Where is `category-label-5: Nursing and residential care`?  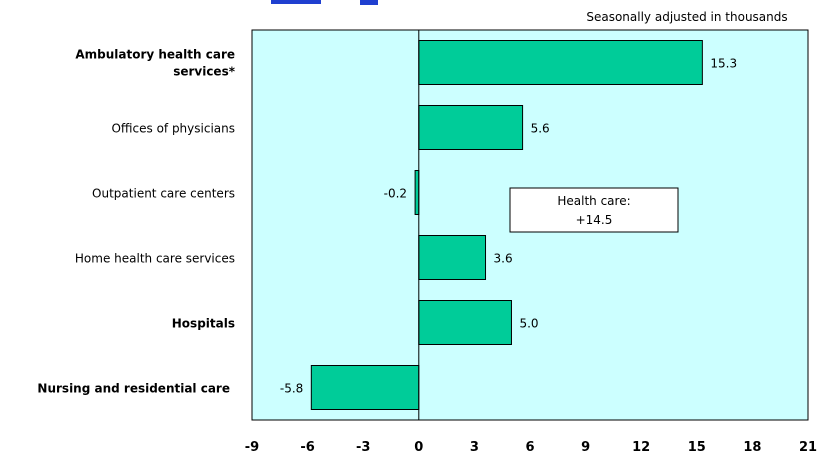
category-label-5: Nursing and residential care is located at coordinates (133, 389).